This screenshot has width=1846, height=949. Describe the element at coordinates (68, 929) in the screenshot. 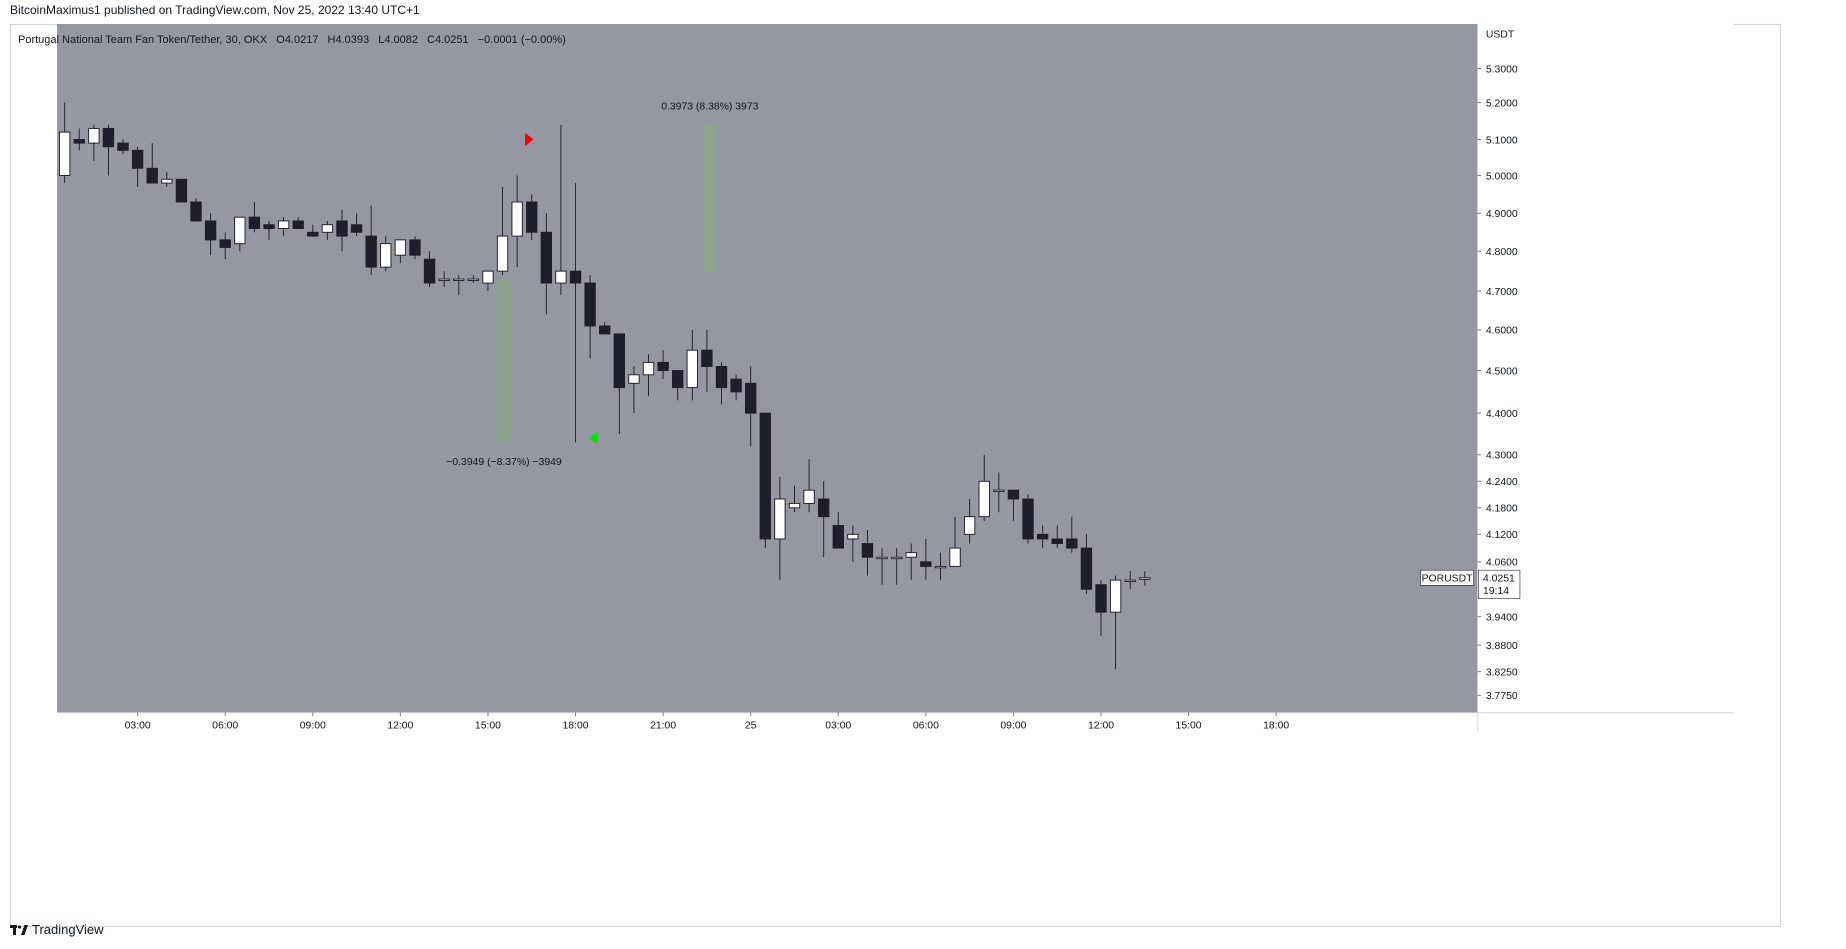

I see `footer-brand-text: TradingView` at that location.